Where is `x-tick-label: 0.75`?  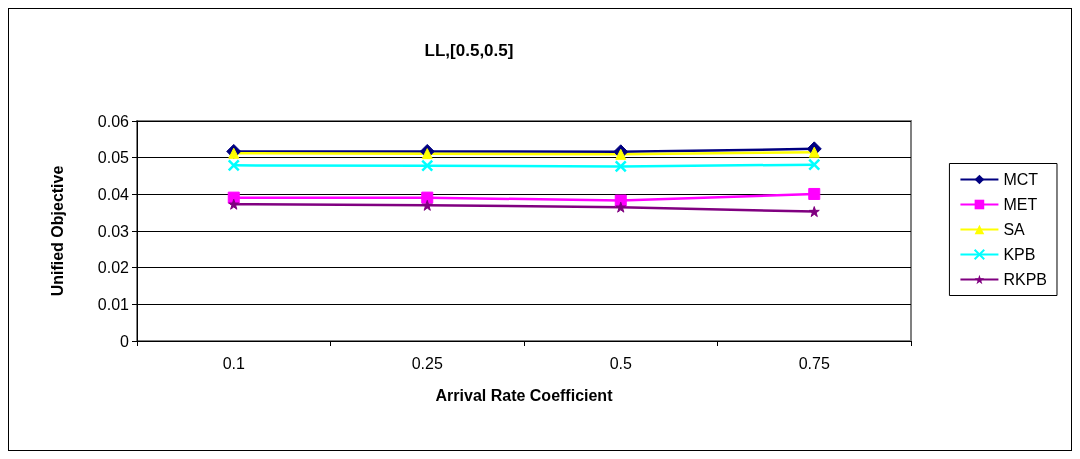 x-tick-label: 0.75 is located at coordinates (814, 363).